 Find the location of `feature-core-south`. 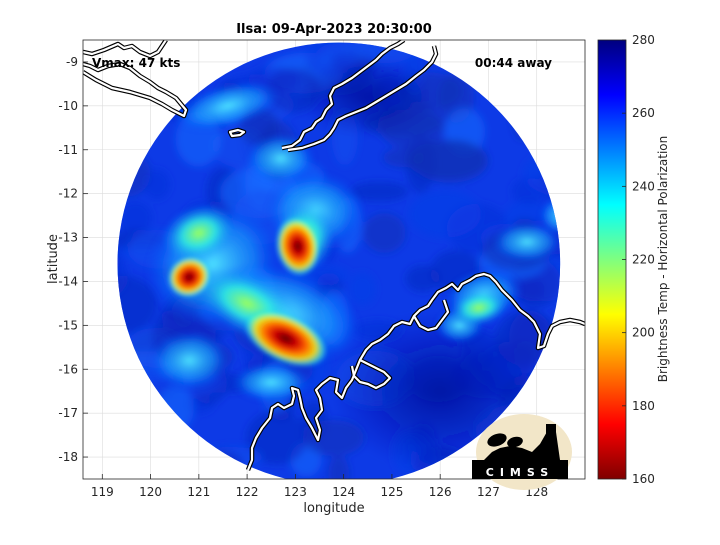

feature-core-south is located at coordinates (285, 338).